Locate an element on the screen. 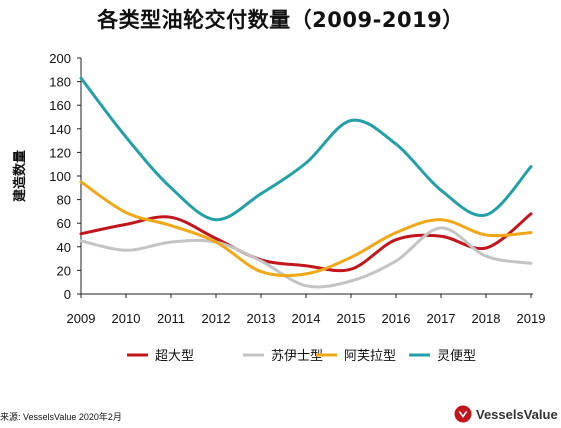 This screenshot has width=561, height=428. x-tick-label: 2017 is located at coordinates (441, 318).